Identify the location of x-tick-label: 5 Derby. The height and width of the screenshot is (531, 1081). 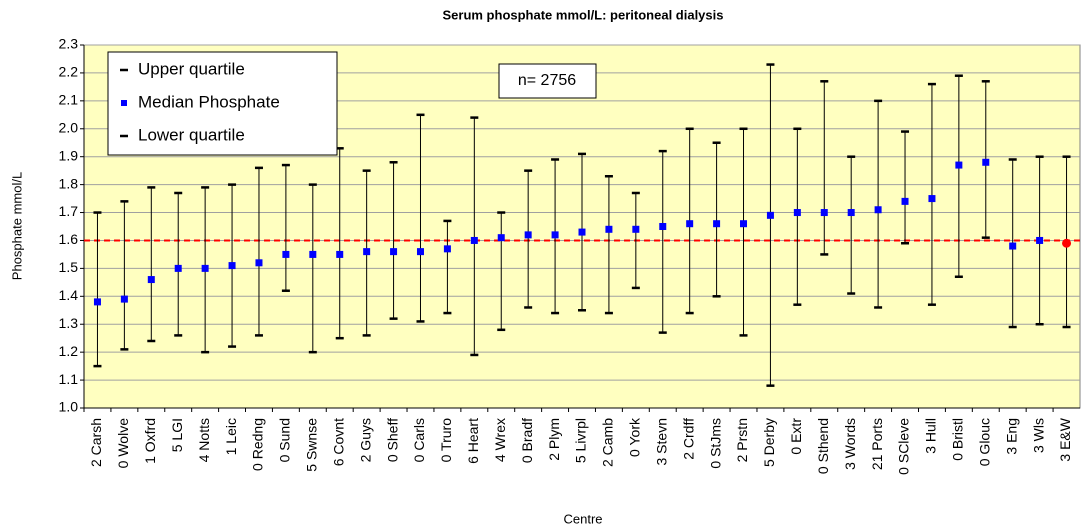
(769, 442).